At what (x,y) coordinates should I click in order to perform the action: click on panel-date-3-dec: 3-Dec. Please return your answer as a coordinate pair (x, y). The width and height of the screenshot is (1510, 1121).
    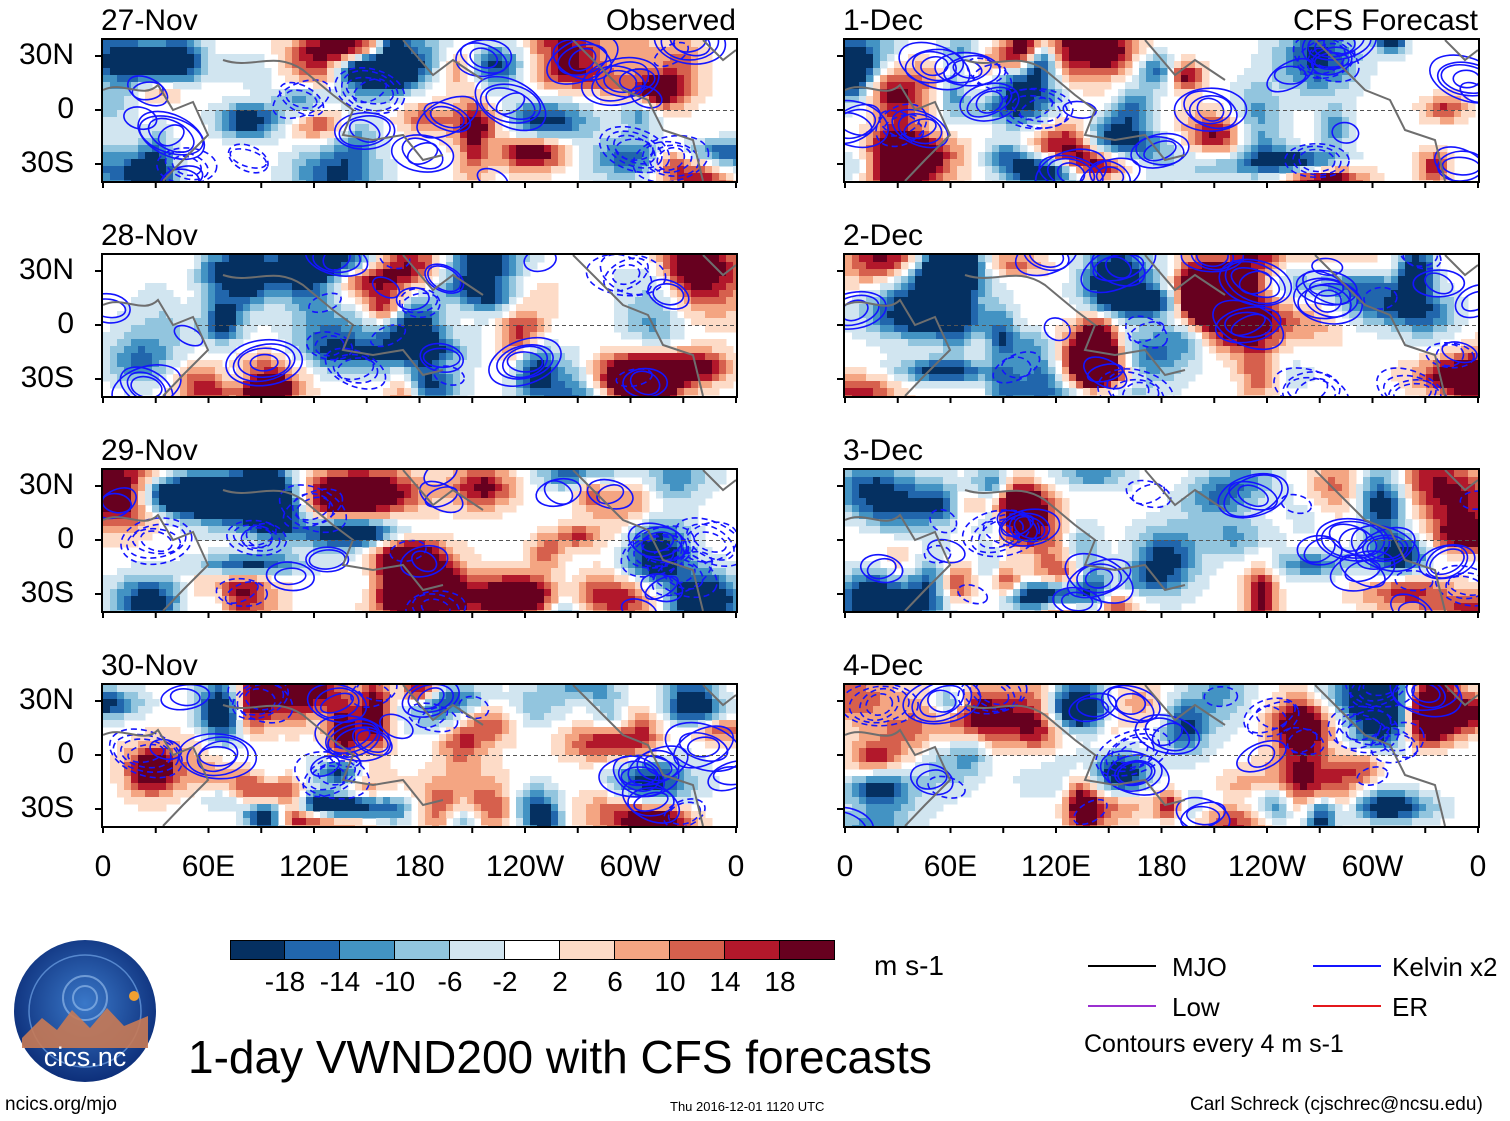
    Looking at the image, I should click on (883, 450).